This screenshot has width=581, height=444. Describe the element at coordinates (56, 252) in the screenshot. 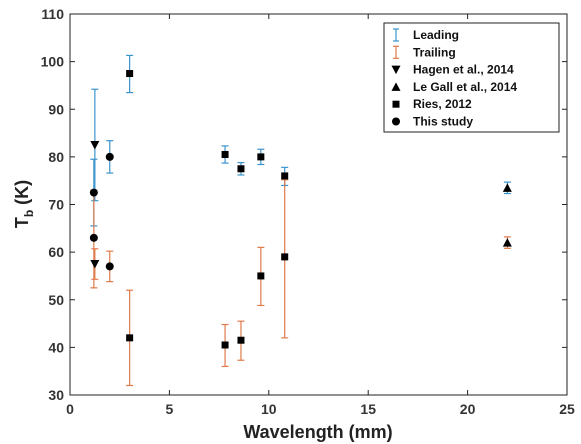

I see `y-tick-label: 60` at that location.